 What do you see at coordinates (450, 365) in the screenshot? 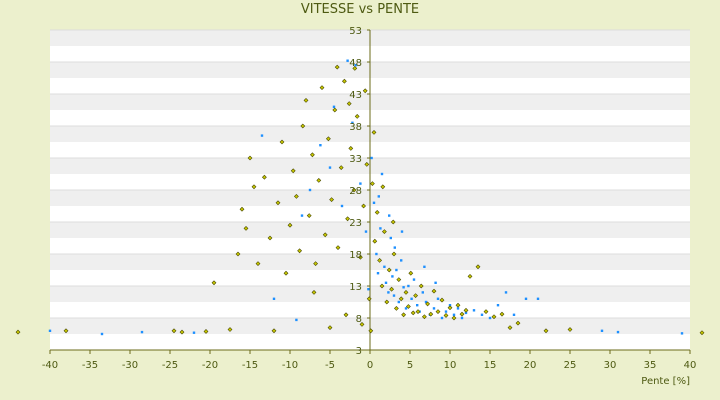
I see `x-tick-label: 10` at bounding box center [450, 365].